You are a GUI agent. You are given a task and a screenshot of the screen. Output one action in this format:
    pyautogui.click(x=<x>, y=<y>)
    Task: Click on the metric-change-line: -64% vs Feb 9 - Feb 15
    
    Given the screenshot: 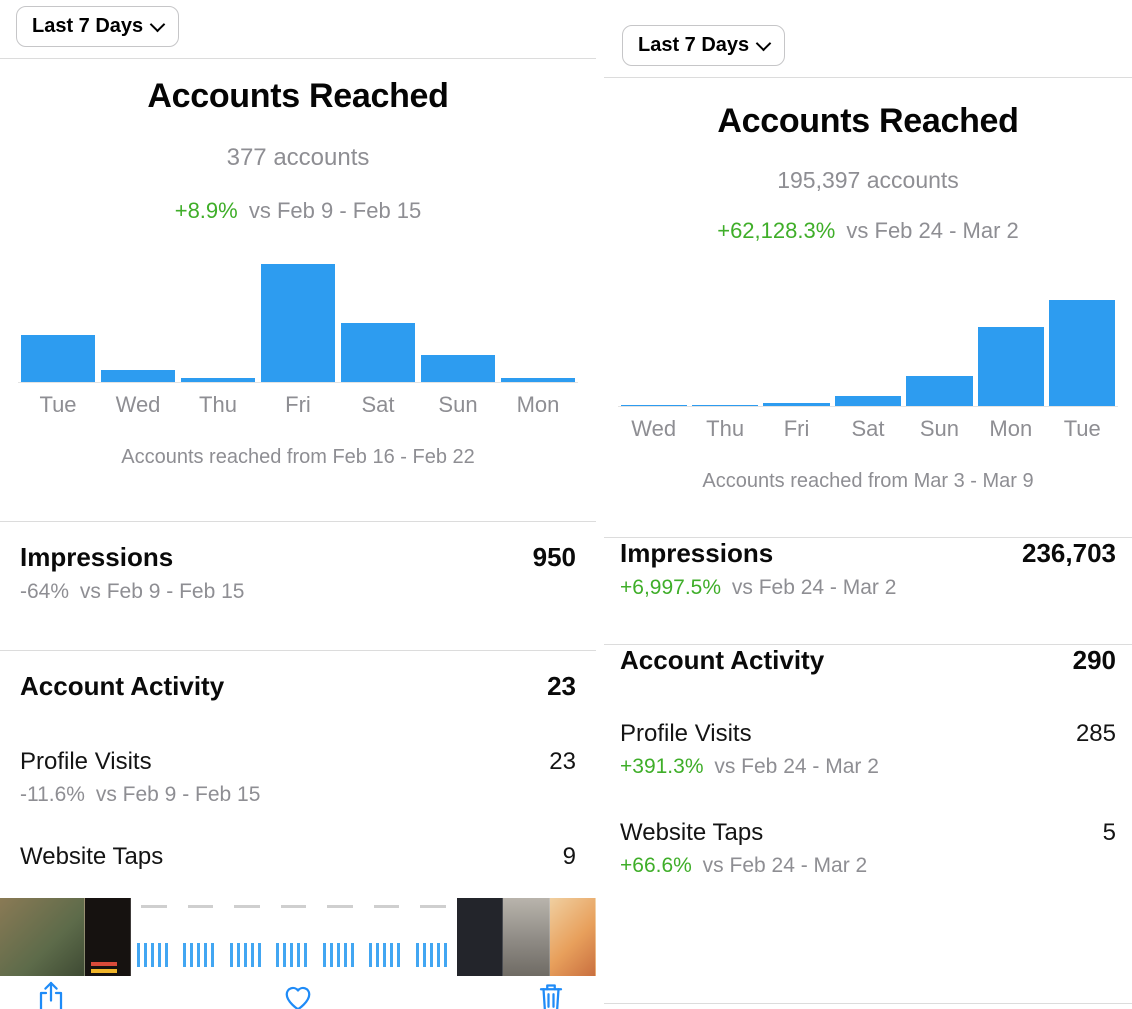 What is the action you would take?
    pyautogui.click(x=298, y=592)
    